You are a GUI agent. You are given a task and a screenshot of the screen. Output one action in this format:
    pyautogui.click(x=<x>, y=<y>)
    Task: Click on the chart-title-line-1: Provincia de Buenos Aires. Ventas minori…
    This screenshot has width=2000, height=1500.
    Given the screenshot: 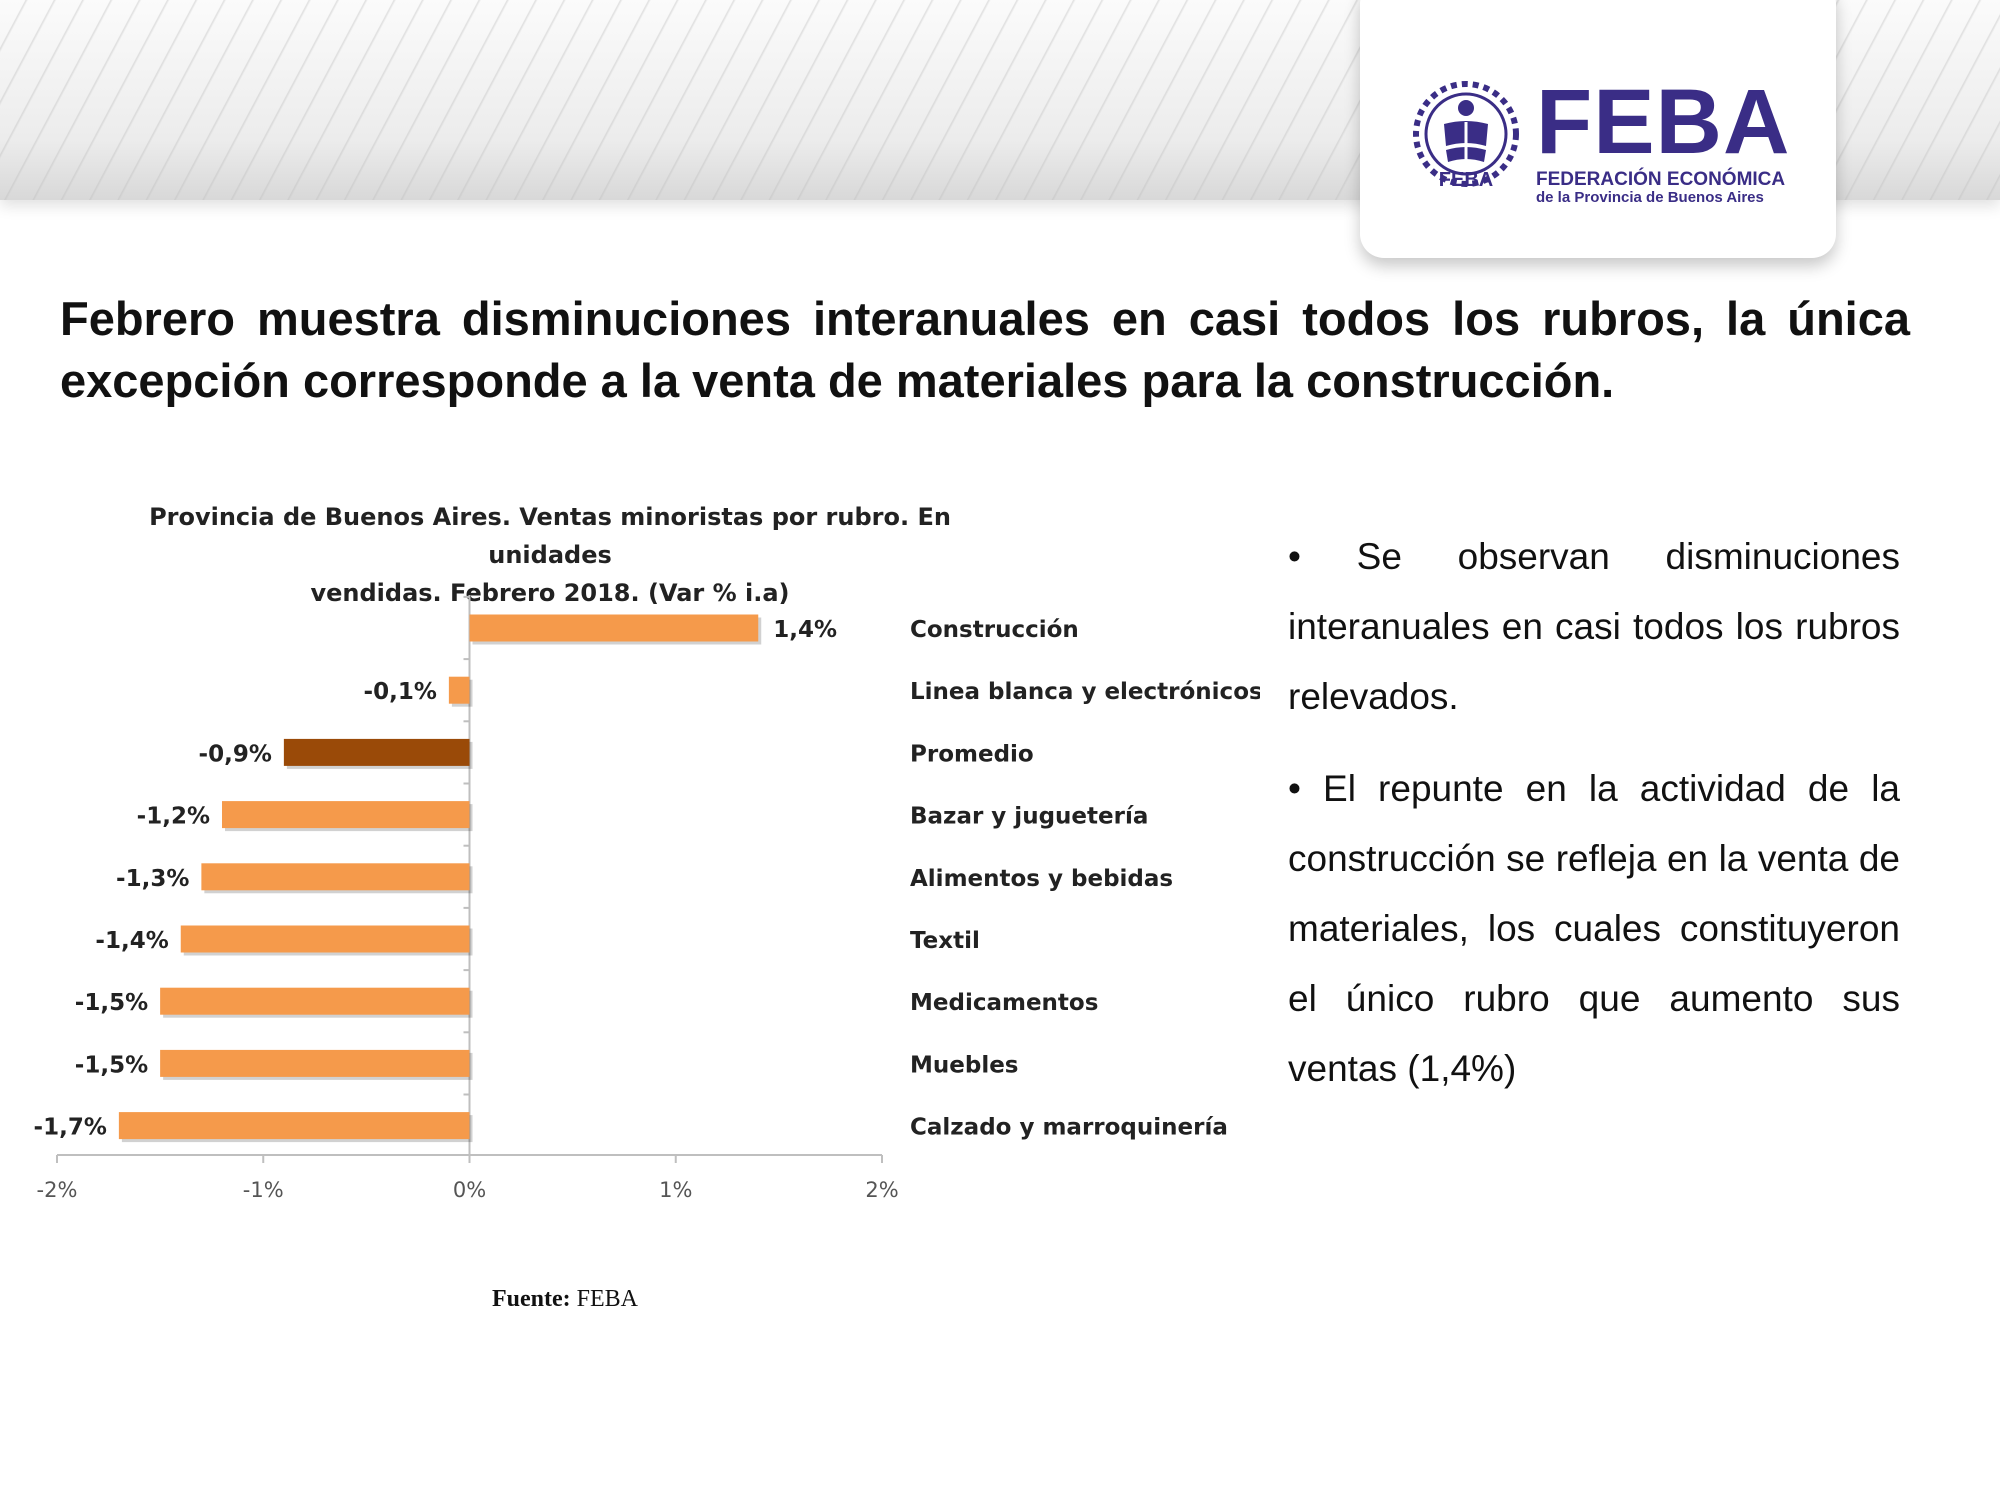 What is the action you would take?
    pyautogui.click(x=550, y=536)
    